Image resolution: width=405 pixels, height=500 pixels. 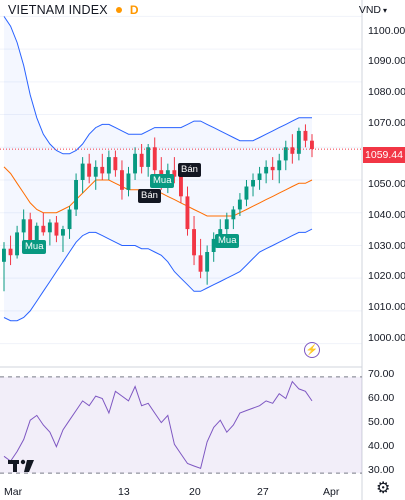 What do you see at coordinates (158, 425) in the screenshot?
I see `rsi-line` at bounding box center [158, 425].